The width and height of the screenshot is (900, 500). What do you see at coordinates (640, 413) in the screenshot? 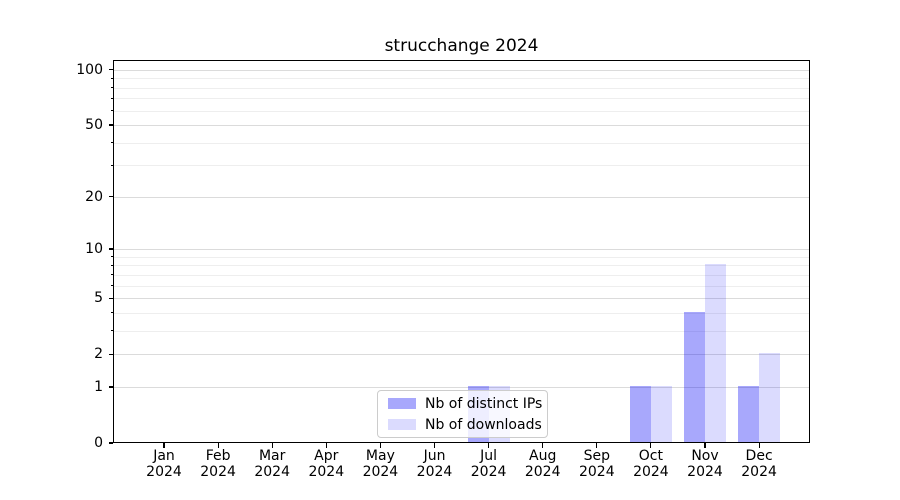
I see `bar-distinct-ips-oct` at bounding box center [640, 413].